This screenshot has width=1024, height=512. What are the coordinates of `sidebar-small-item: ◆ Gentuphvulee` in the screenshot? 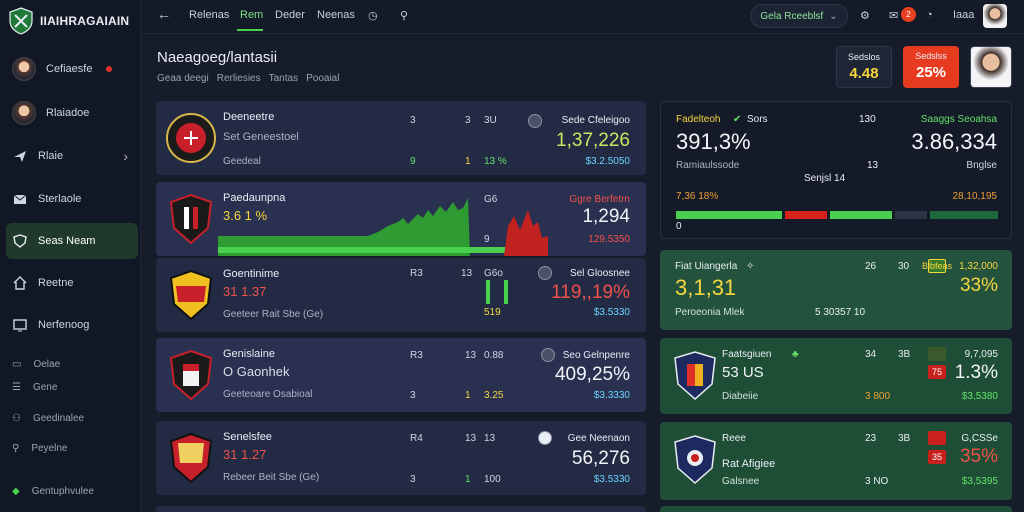 It's located at (53, 491).